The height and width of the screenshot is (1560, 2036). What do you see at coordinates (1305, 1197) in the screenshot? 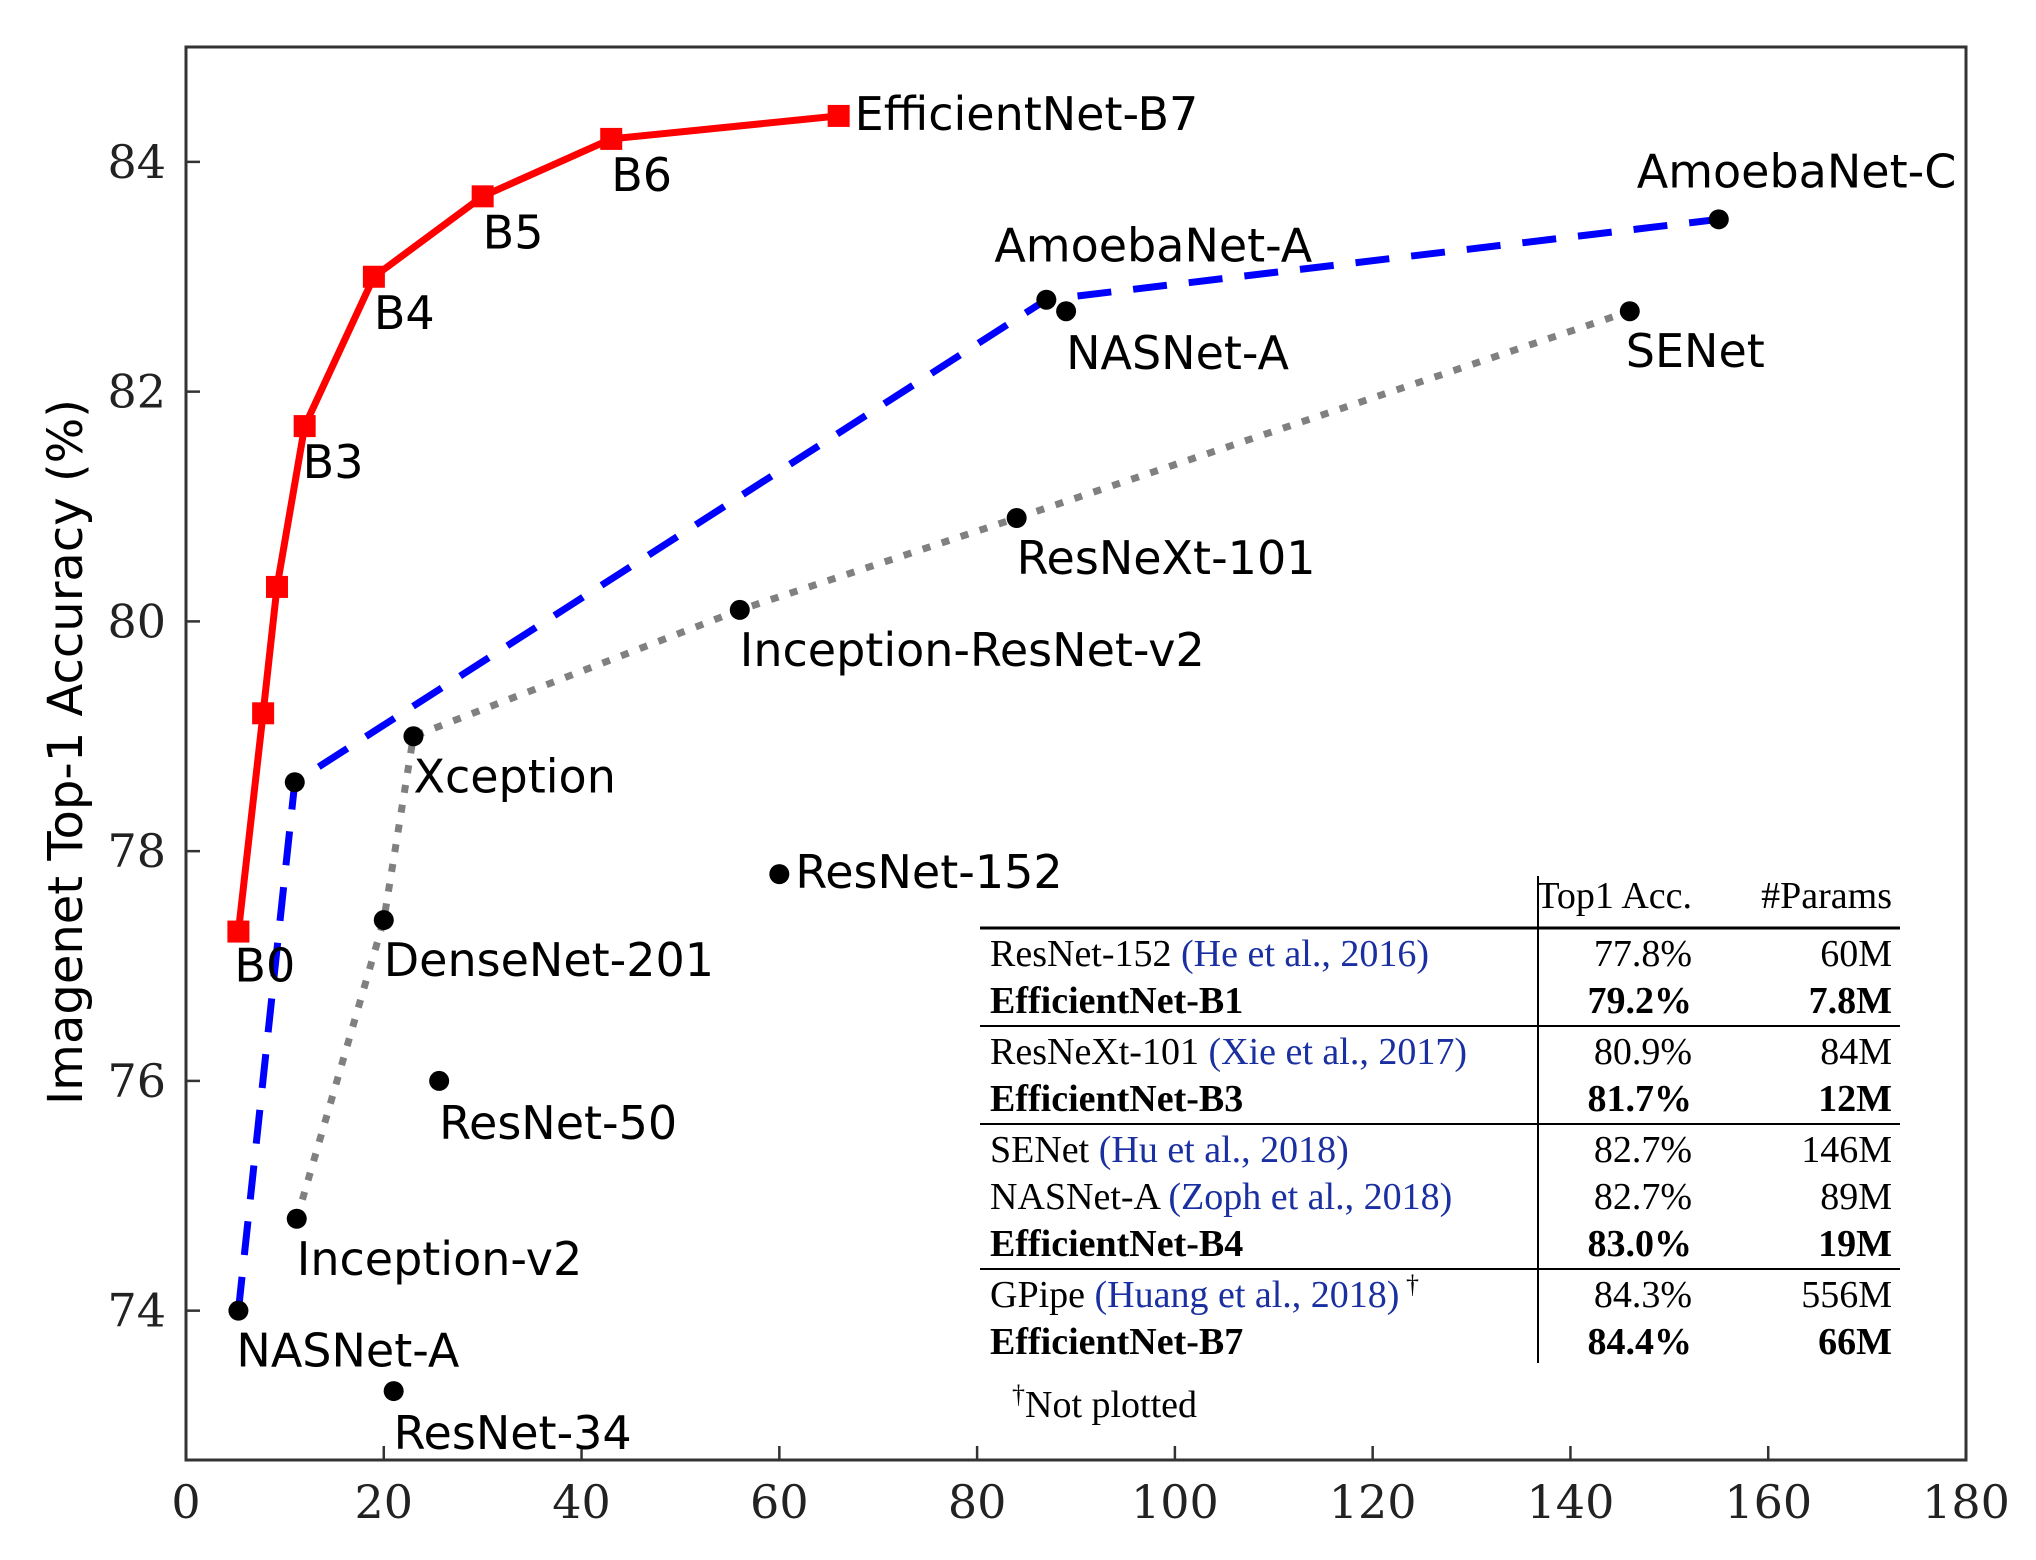
I see `model-citation: (Zoph et al., 2018)` at bounding box center [1305, 1197].